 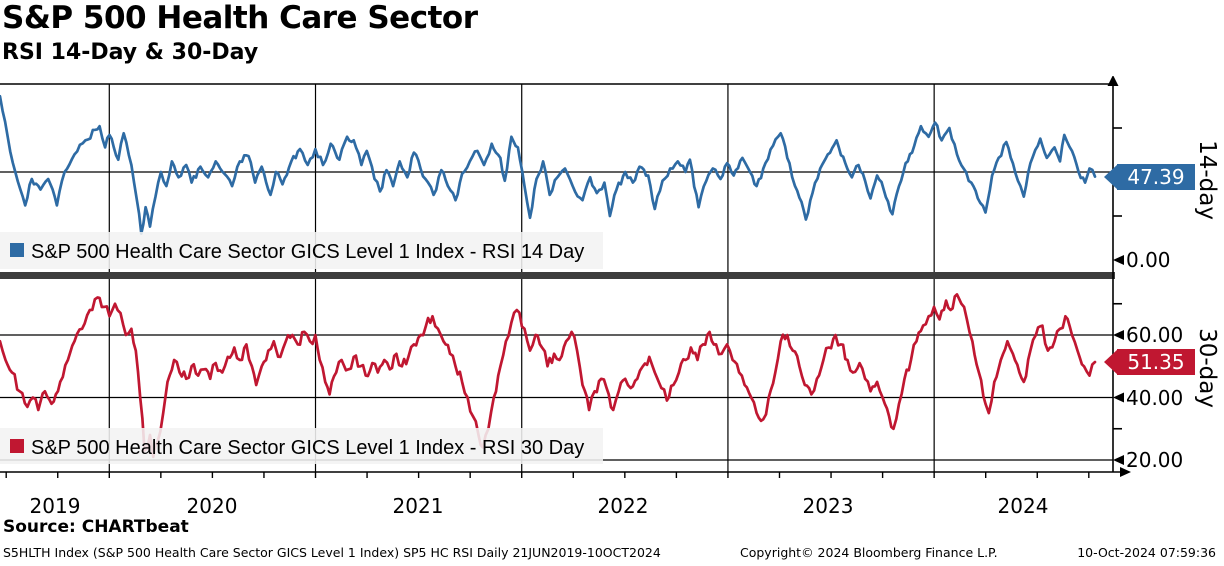 What do you see at coordinates (623, 506) in the screenshot?
I see `year-label-2022: 2022` at bounding box center [623, 506].